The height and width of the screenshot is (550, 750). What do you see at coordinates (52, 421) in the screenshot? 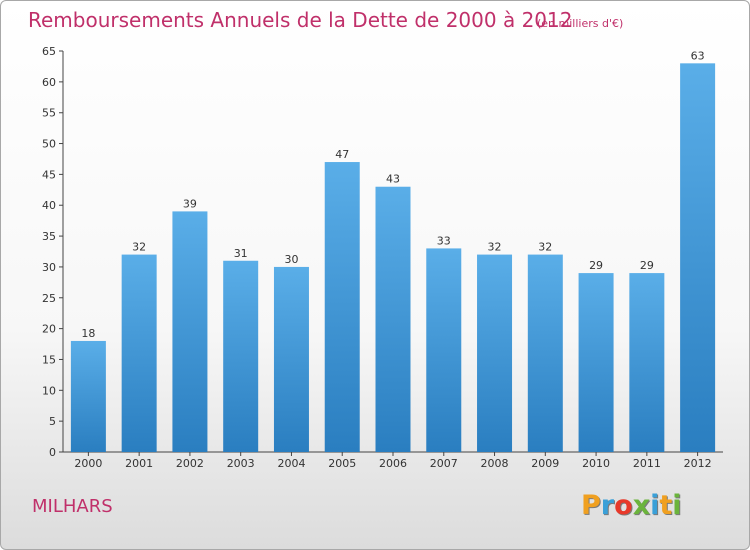
I see `y-tick-label: 5` at bounding box center [52, 421].